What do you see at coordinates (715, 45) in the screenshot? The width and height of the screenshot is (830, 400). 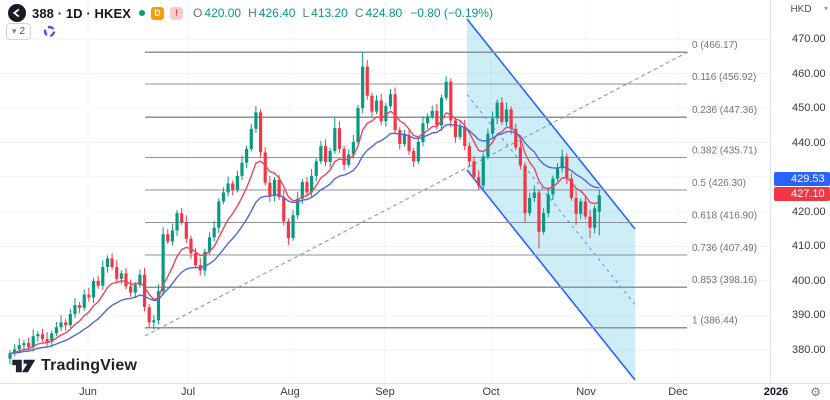 I see `fib-level-label: 0 (466.17)` at bounding box center [715, 45].